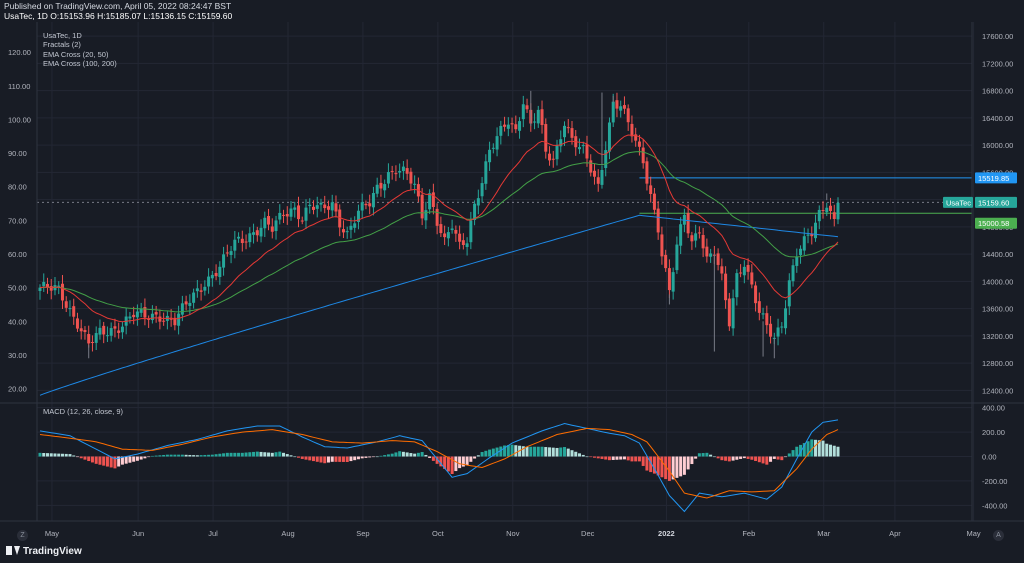  I want to click on legend-ema-cross-20-50: EMA Cross (20, 50), so click(76, 54).